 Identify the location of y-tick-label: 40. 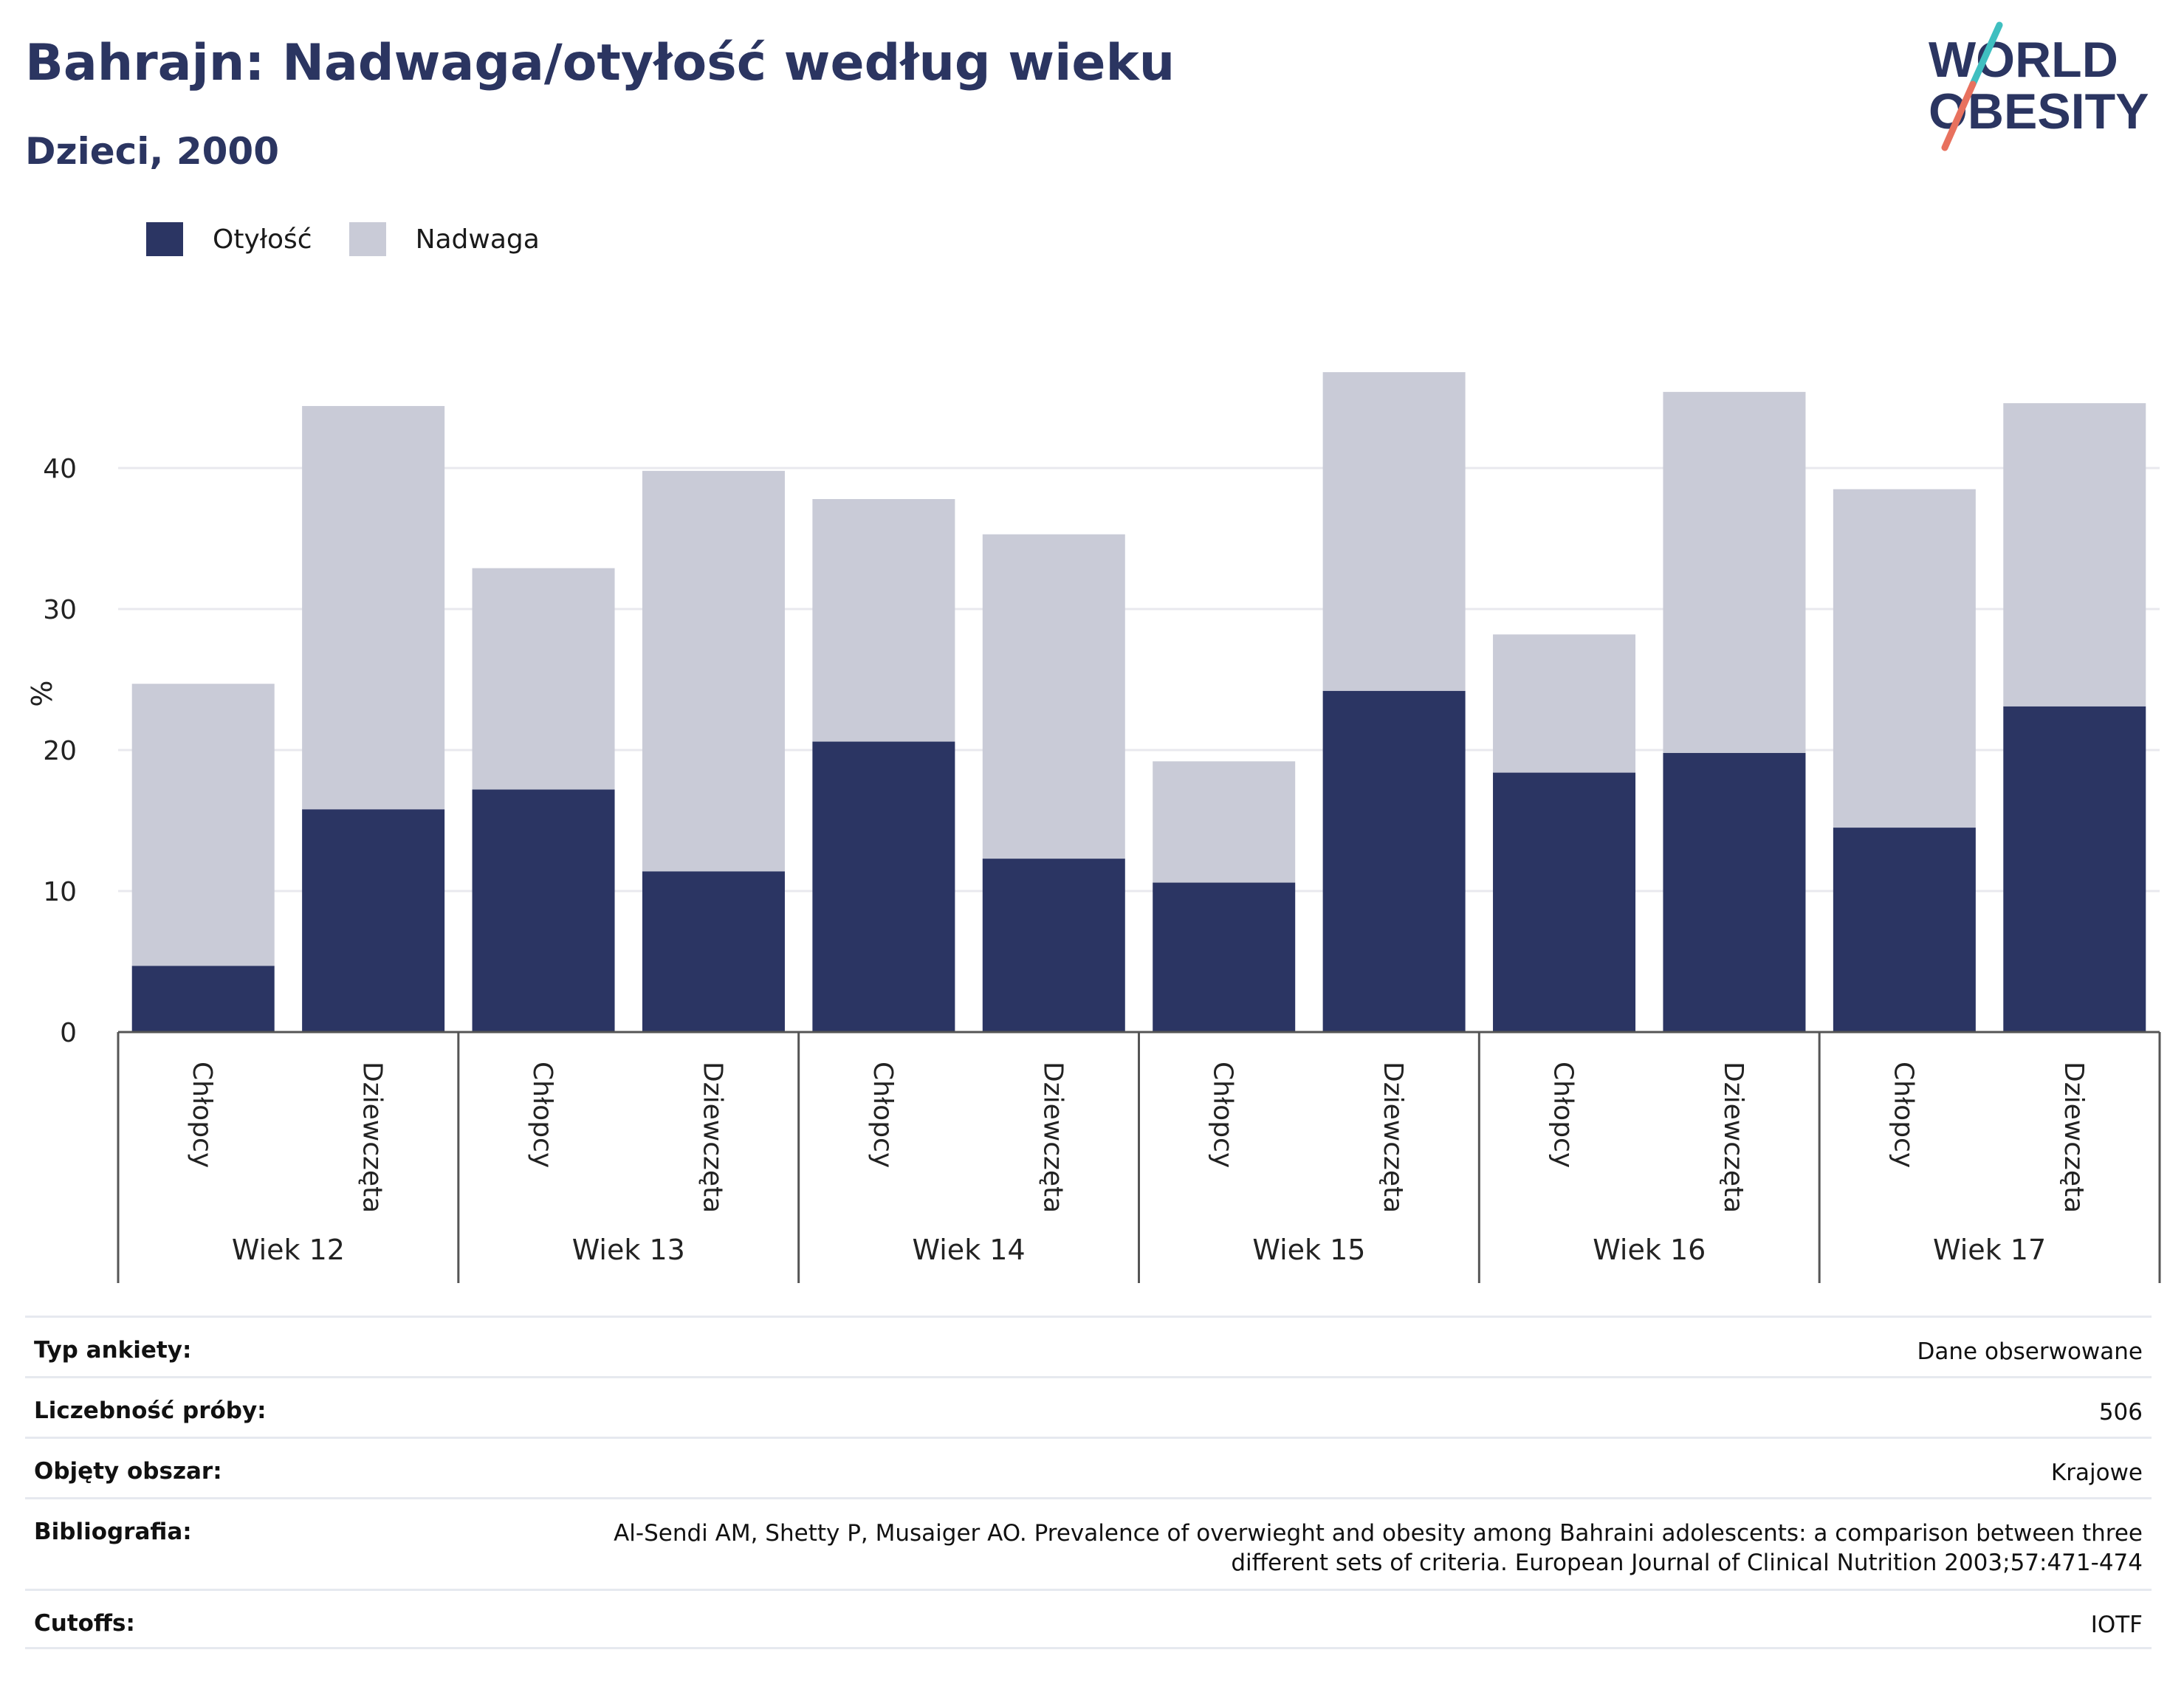
(60, 469).